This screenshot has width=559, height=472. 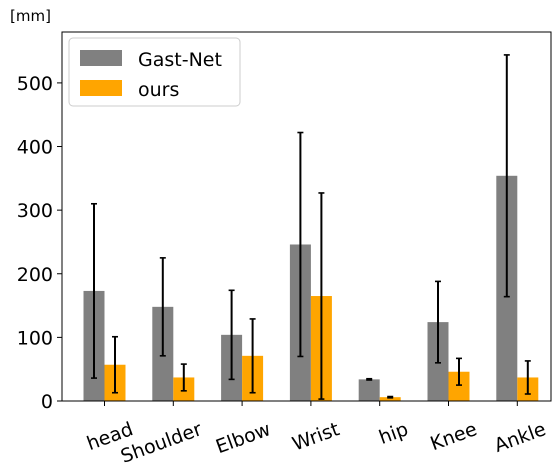 I want to click on legend-swatch-gast-net, so click(x=101, y=58).